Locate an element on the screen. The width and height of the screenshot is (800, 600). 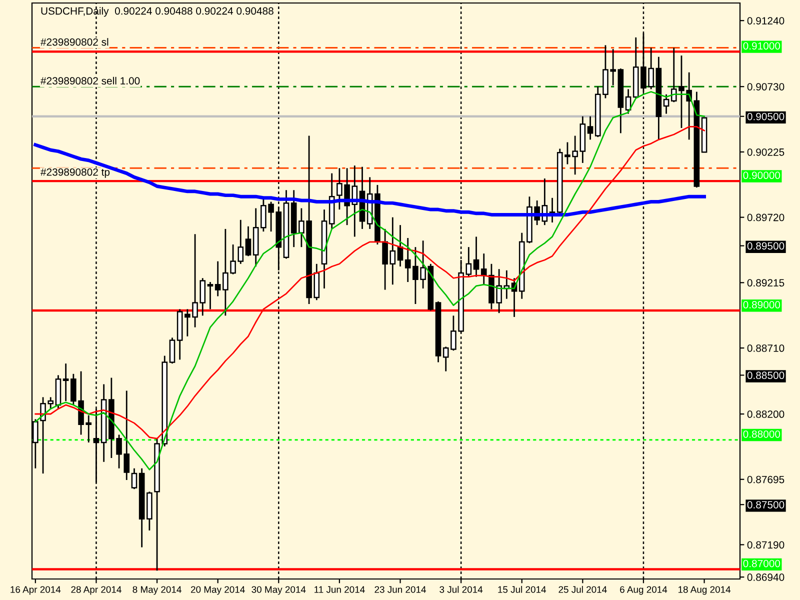
ref-line-label: #239890802 tp is located at coordinates (75, 173).